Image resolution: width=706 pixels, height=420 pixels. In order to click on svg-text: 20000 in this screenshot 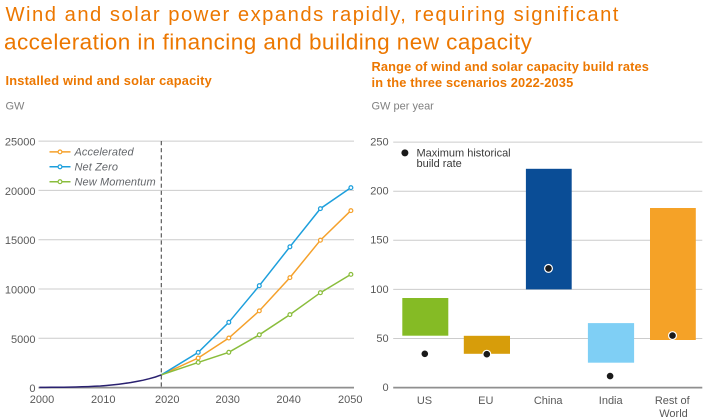, I will do `click(20, 192)`.